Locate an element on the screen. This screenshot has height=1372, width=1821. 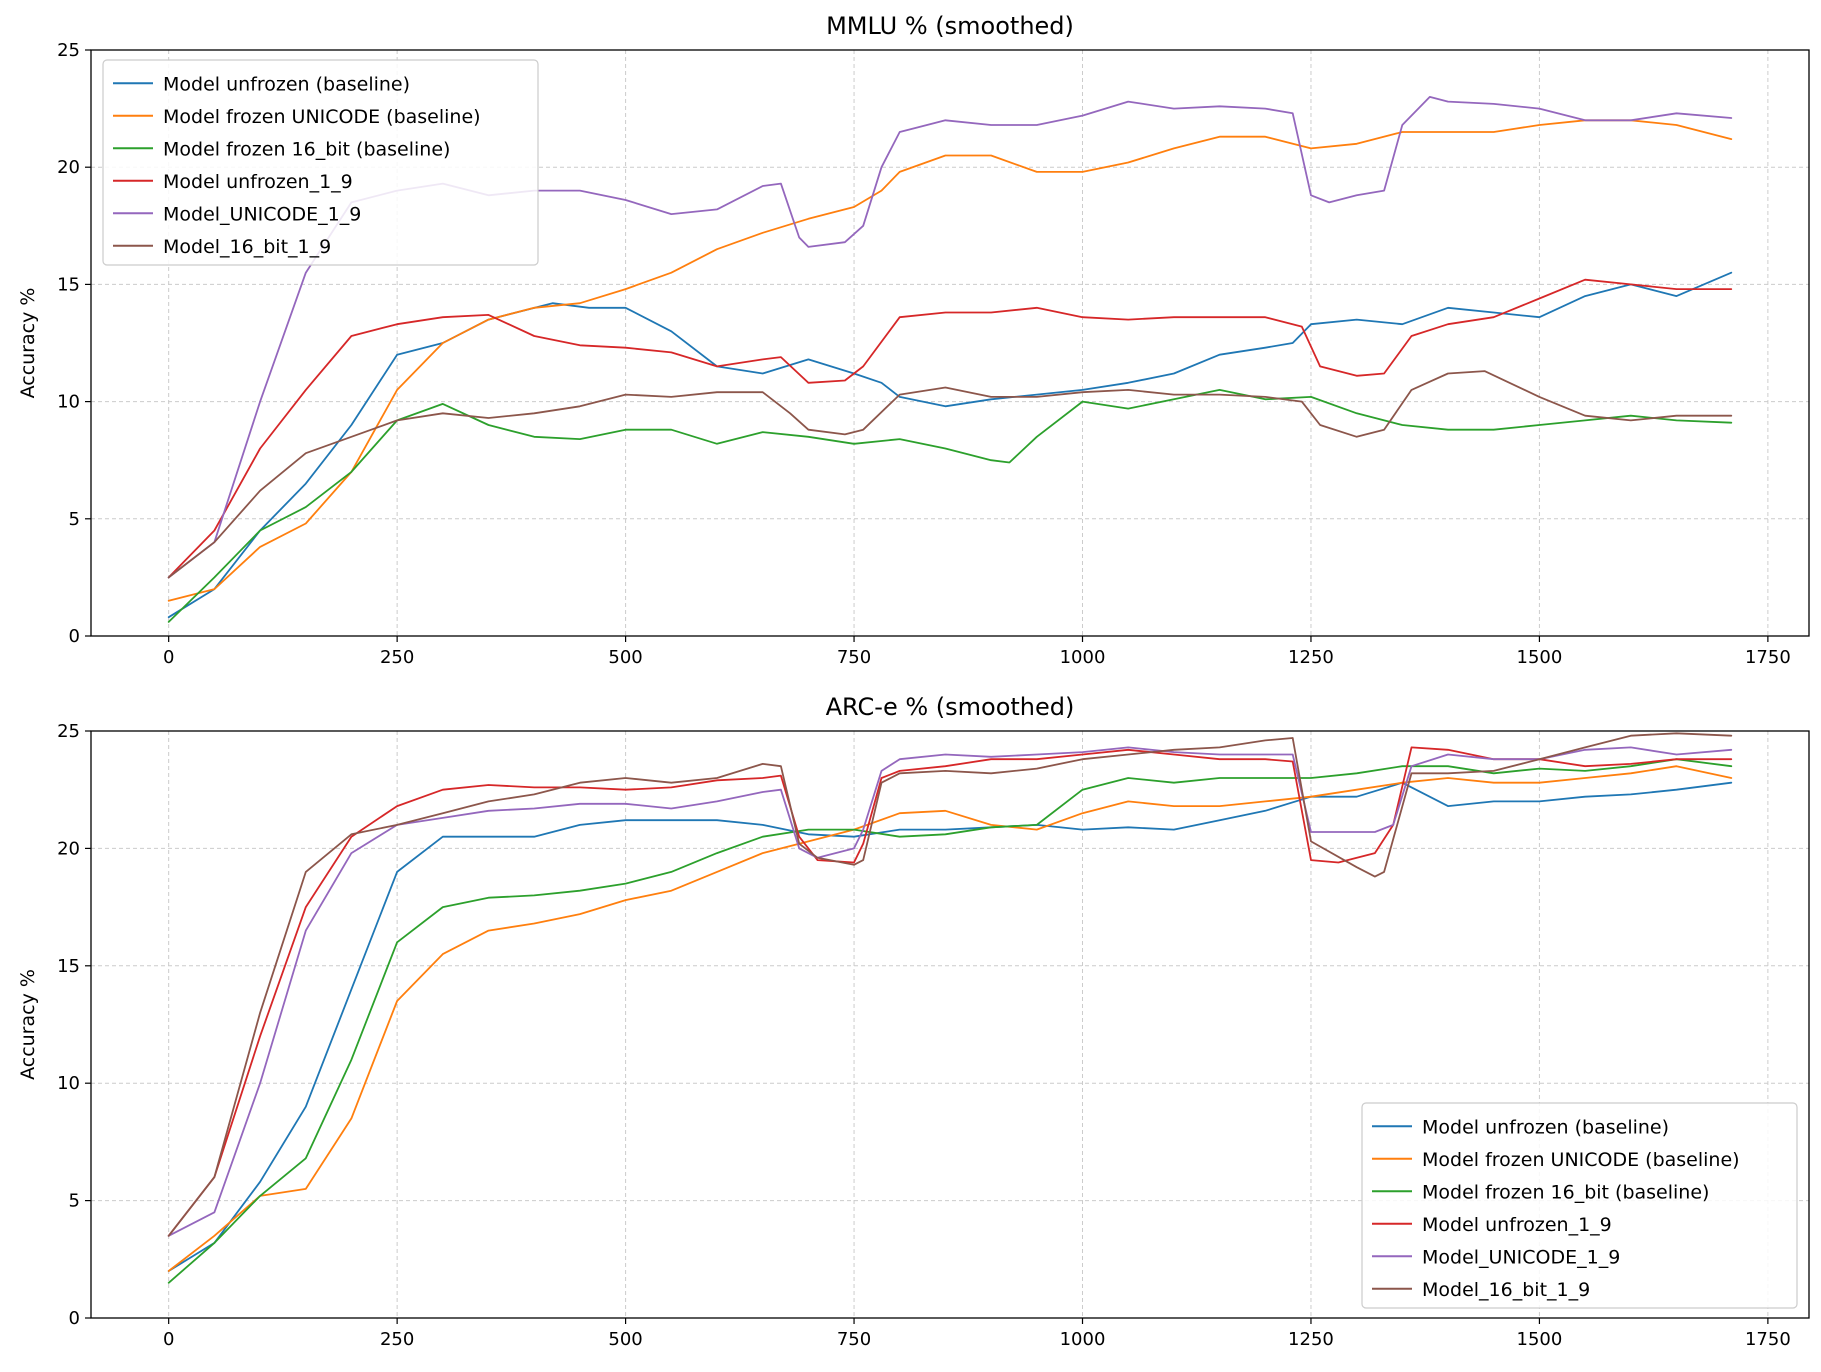
chart-title: ARC-e % (smoothed) is located at coordinates (950, 707).